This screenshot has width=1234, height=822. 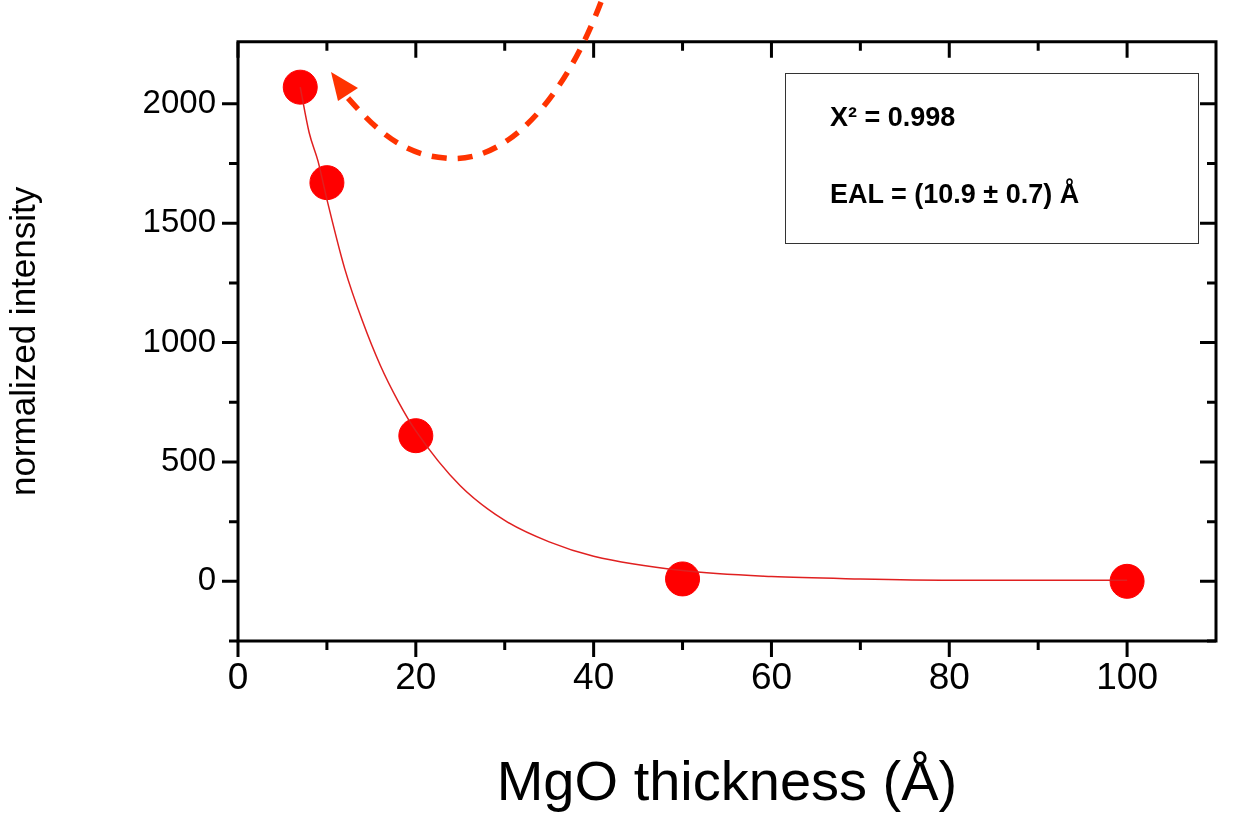 I want to click on y-tick-label: 1500, so click(x=179, y=221).